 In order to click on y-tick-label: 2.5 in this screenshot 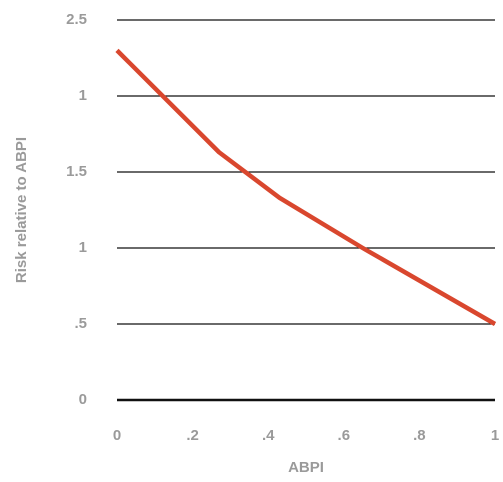, I will do `click(76, 19)`.